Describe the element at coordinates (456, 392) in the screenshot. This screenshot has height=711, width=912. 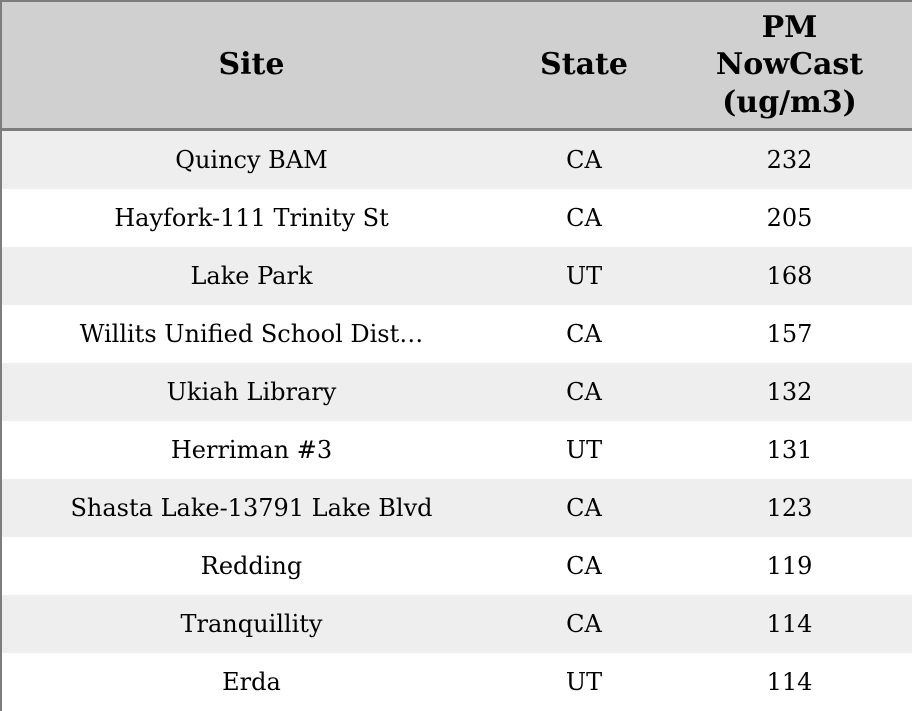
I see `table-row: Ukiah Library CA 132` at that location.